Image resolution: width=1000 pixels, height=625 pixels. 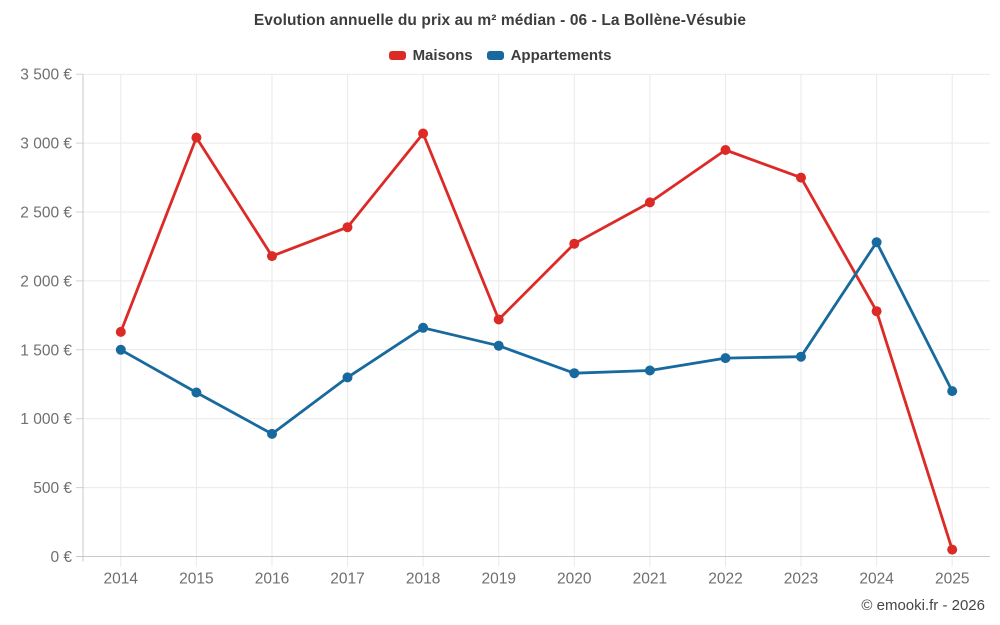 What do you see at coordinates (495, 55) in the screenshot?
I see `appartements-series-swatch` at bounding box center [495, 55].